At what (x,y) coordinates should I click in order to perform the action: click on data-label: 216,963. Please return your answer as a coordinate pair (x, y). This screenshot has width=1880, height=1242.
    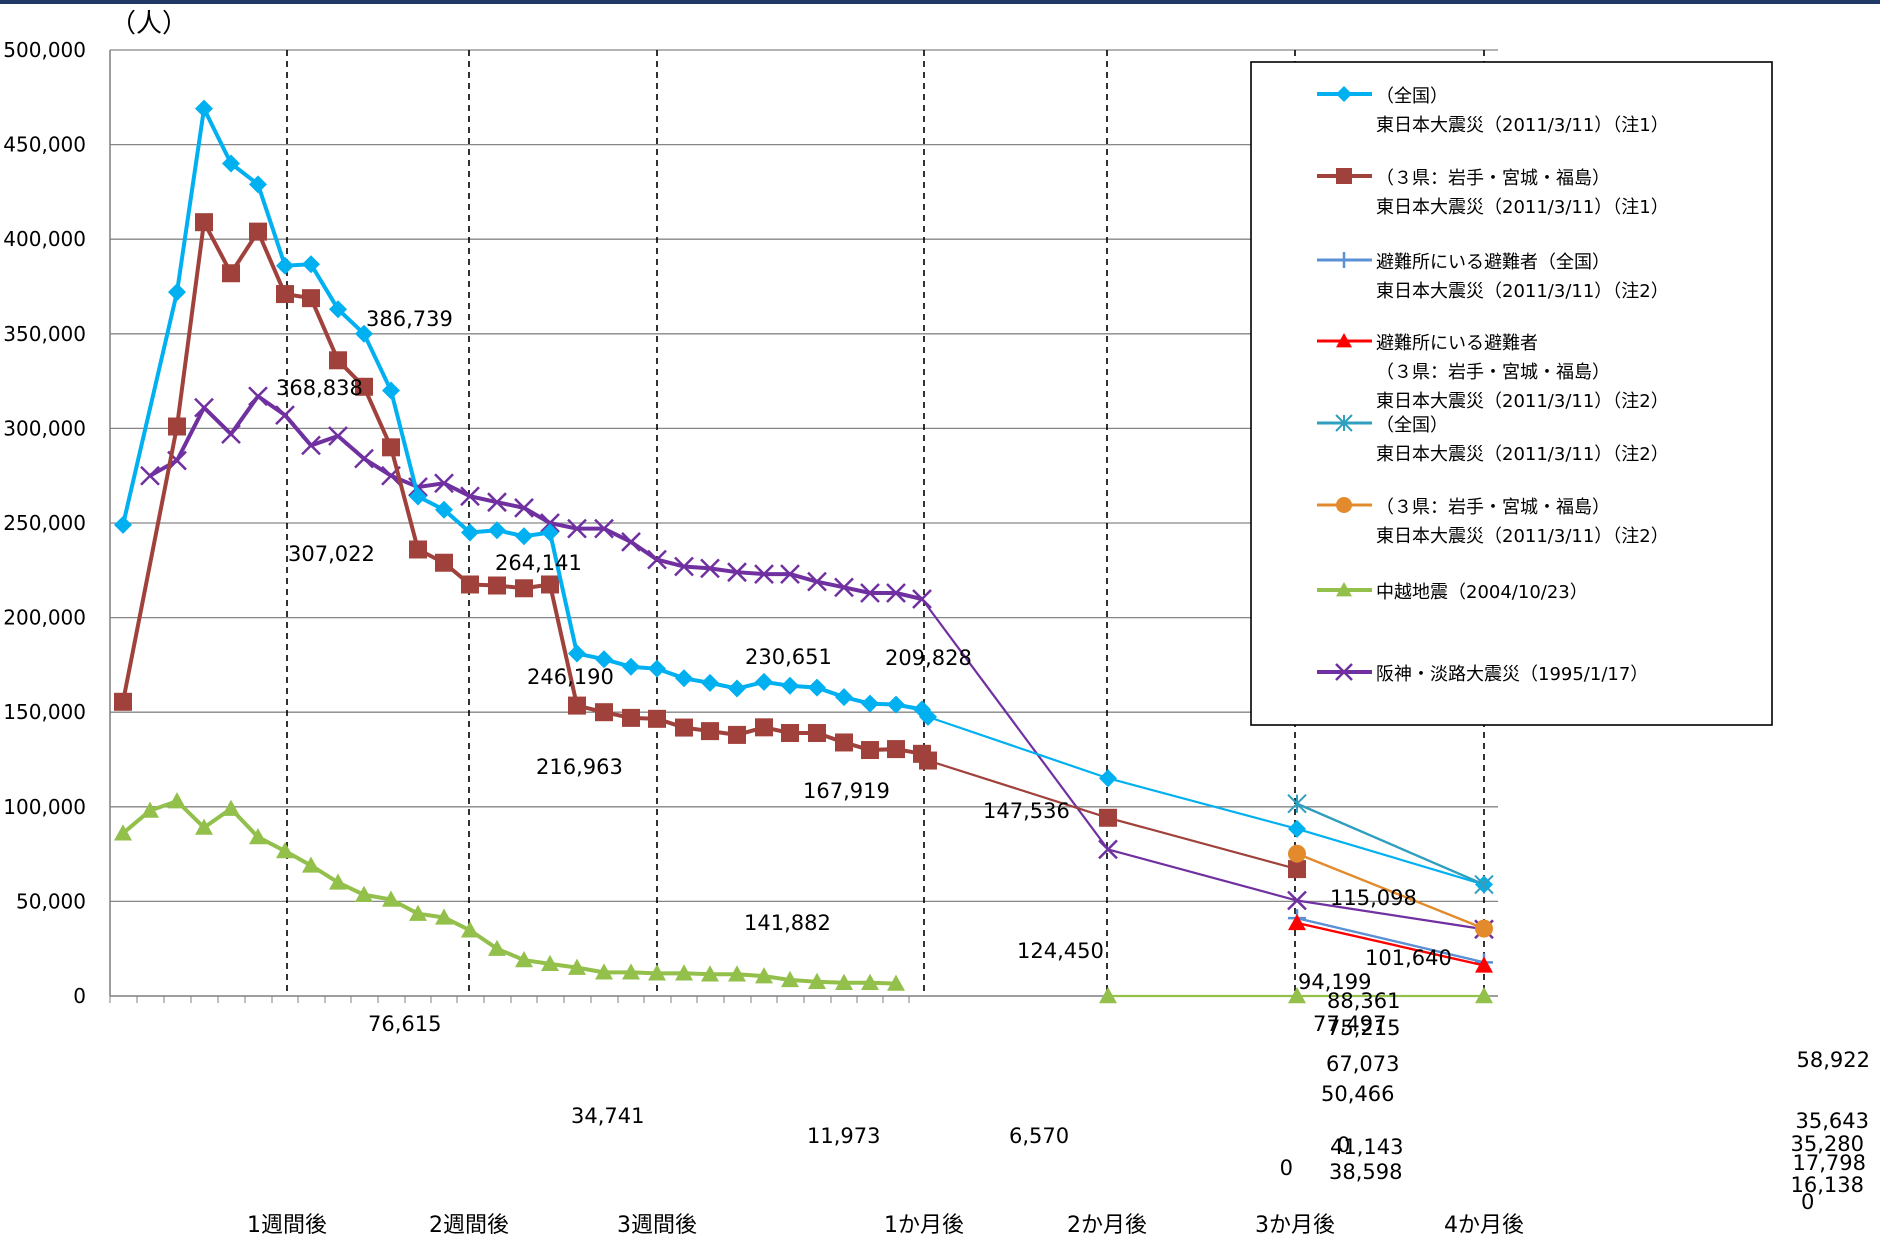
    Looking at the image, I should click on (579, 767).